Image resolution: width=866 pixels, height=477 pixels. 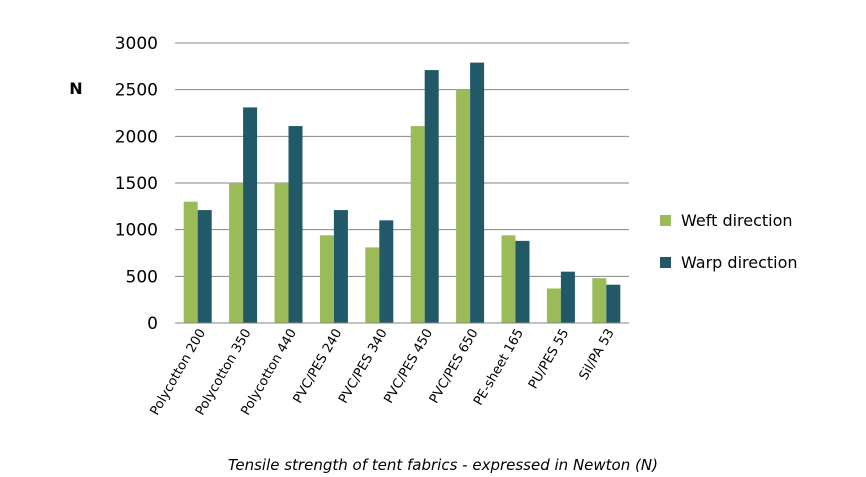 What do you see at coordinates (499, 368) in the screenshot?
I see `x-tick-label: PE-sheet 165` at bounding box center [499, 368].